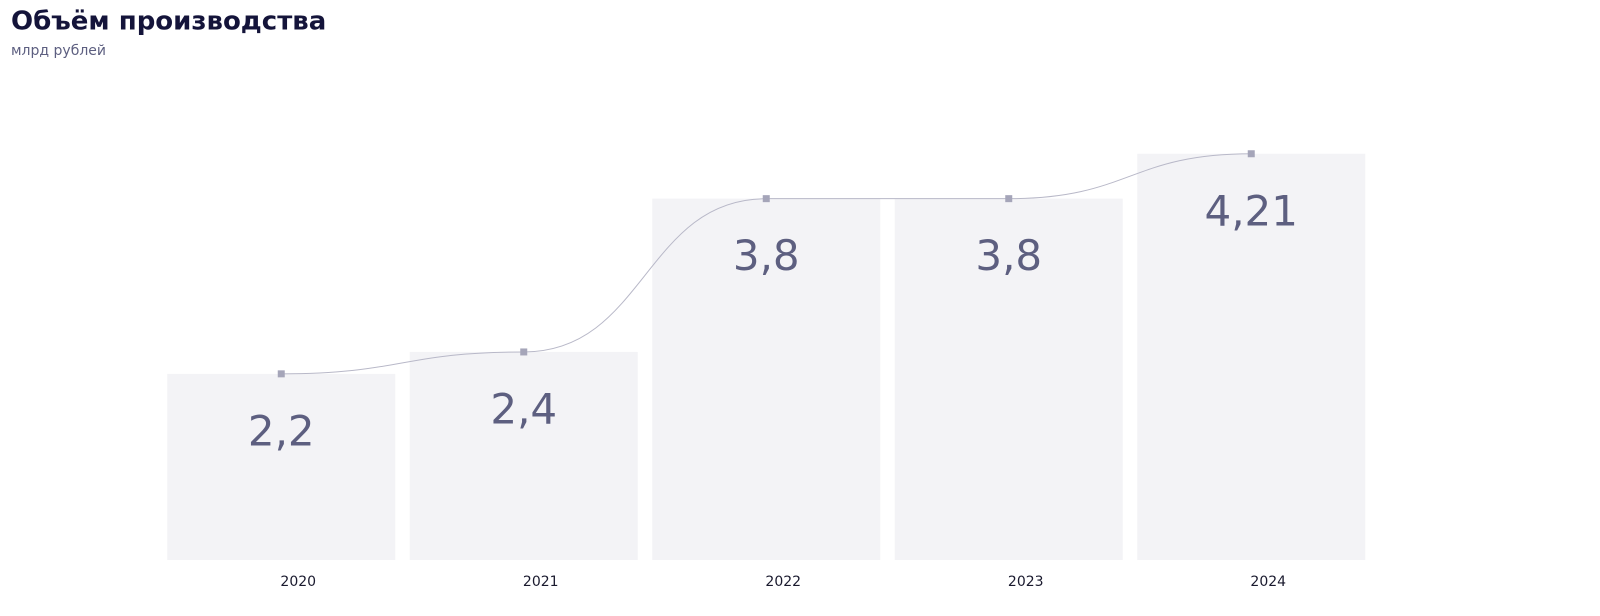  Describe the element at coordinates (1268, 582) in the screenshot. I see `x-tick-label: 2024` at that location.